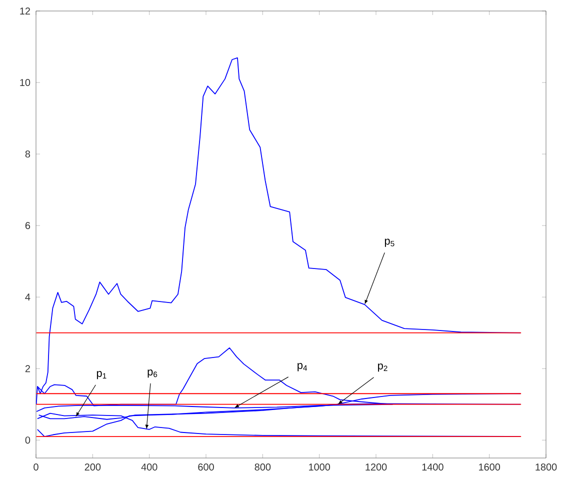 This screenshot has height=485, width=567. I want to click on annotation: p$_{4}$, so click(303, 367).